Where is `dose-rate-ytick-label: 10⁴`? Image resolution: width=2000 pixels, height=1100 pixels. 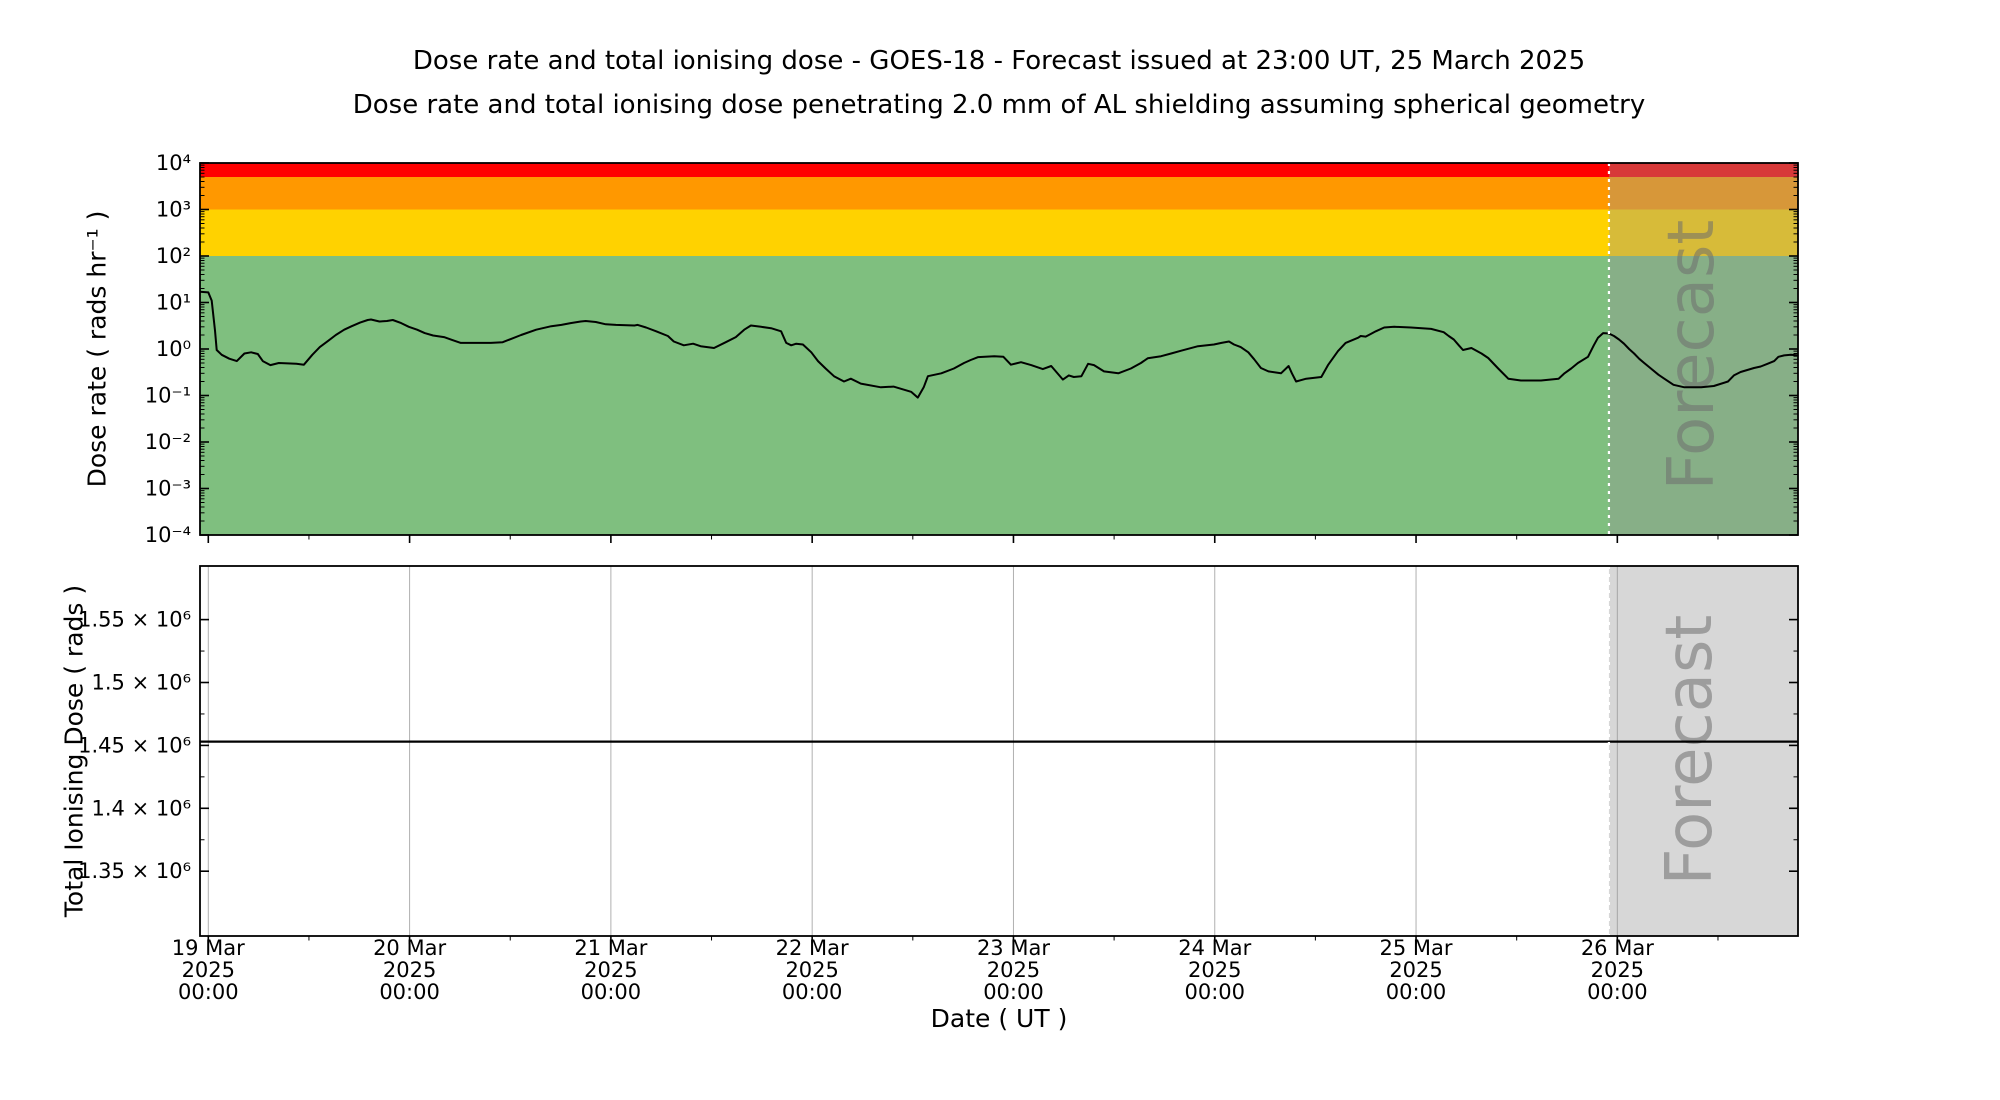
dose-rate-ytick-label: 10⁴ is located at coordinates (173, 163).